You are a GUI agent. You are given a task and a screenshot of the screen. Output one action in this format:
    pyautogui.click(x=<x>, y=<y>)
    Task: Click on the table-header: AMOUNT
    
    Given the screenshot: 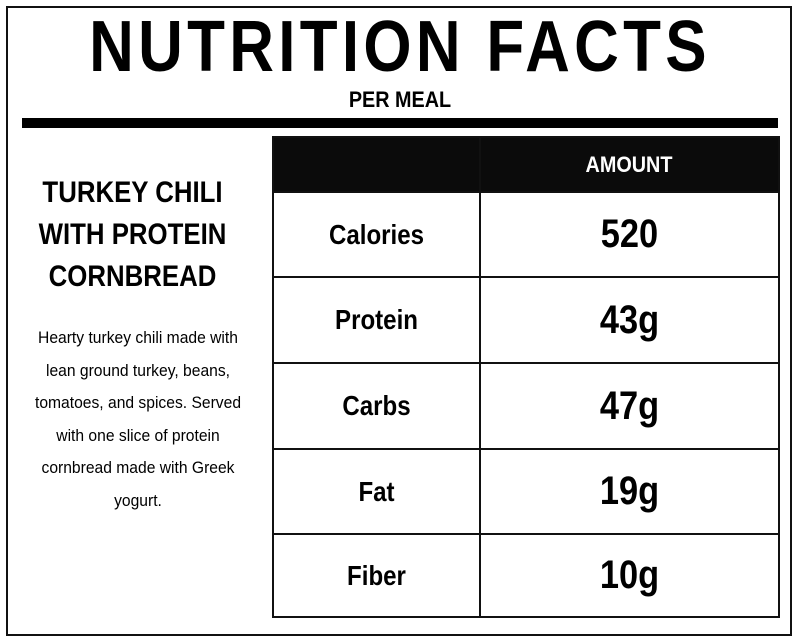 What is the action you would take?
    pyautogui.click(x=526, y=164)
    